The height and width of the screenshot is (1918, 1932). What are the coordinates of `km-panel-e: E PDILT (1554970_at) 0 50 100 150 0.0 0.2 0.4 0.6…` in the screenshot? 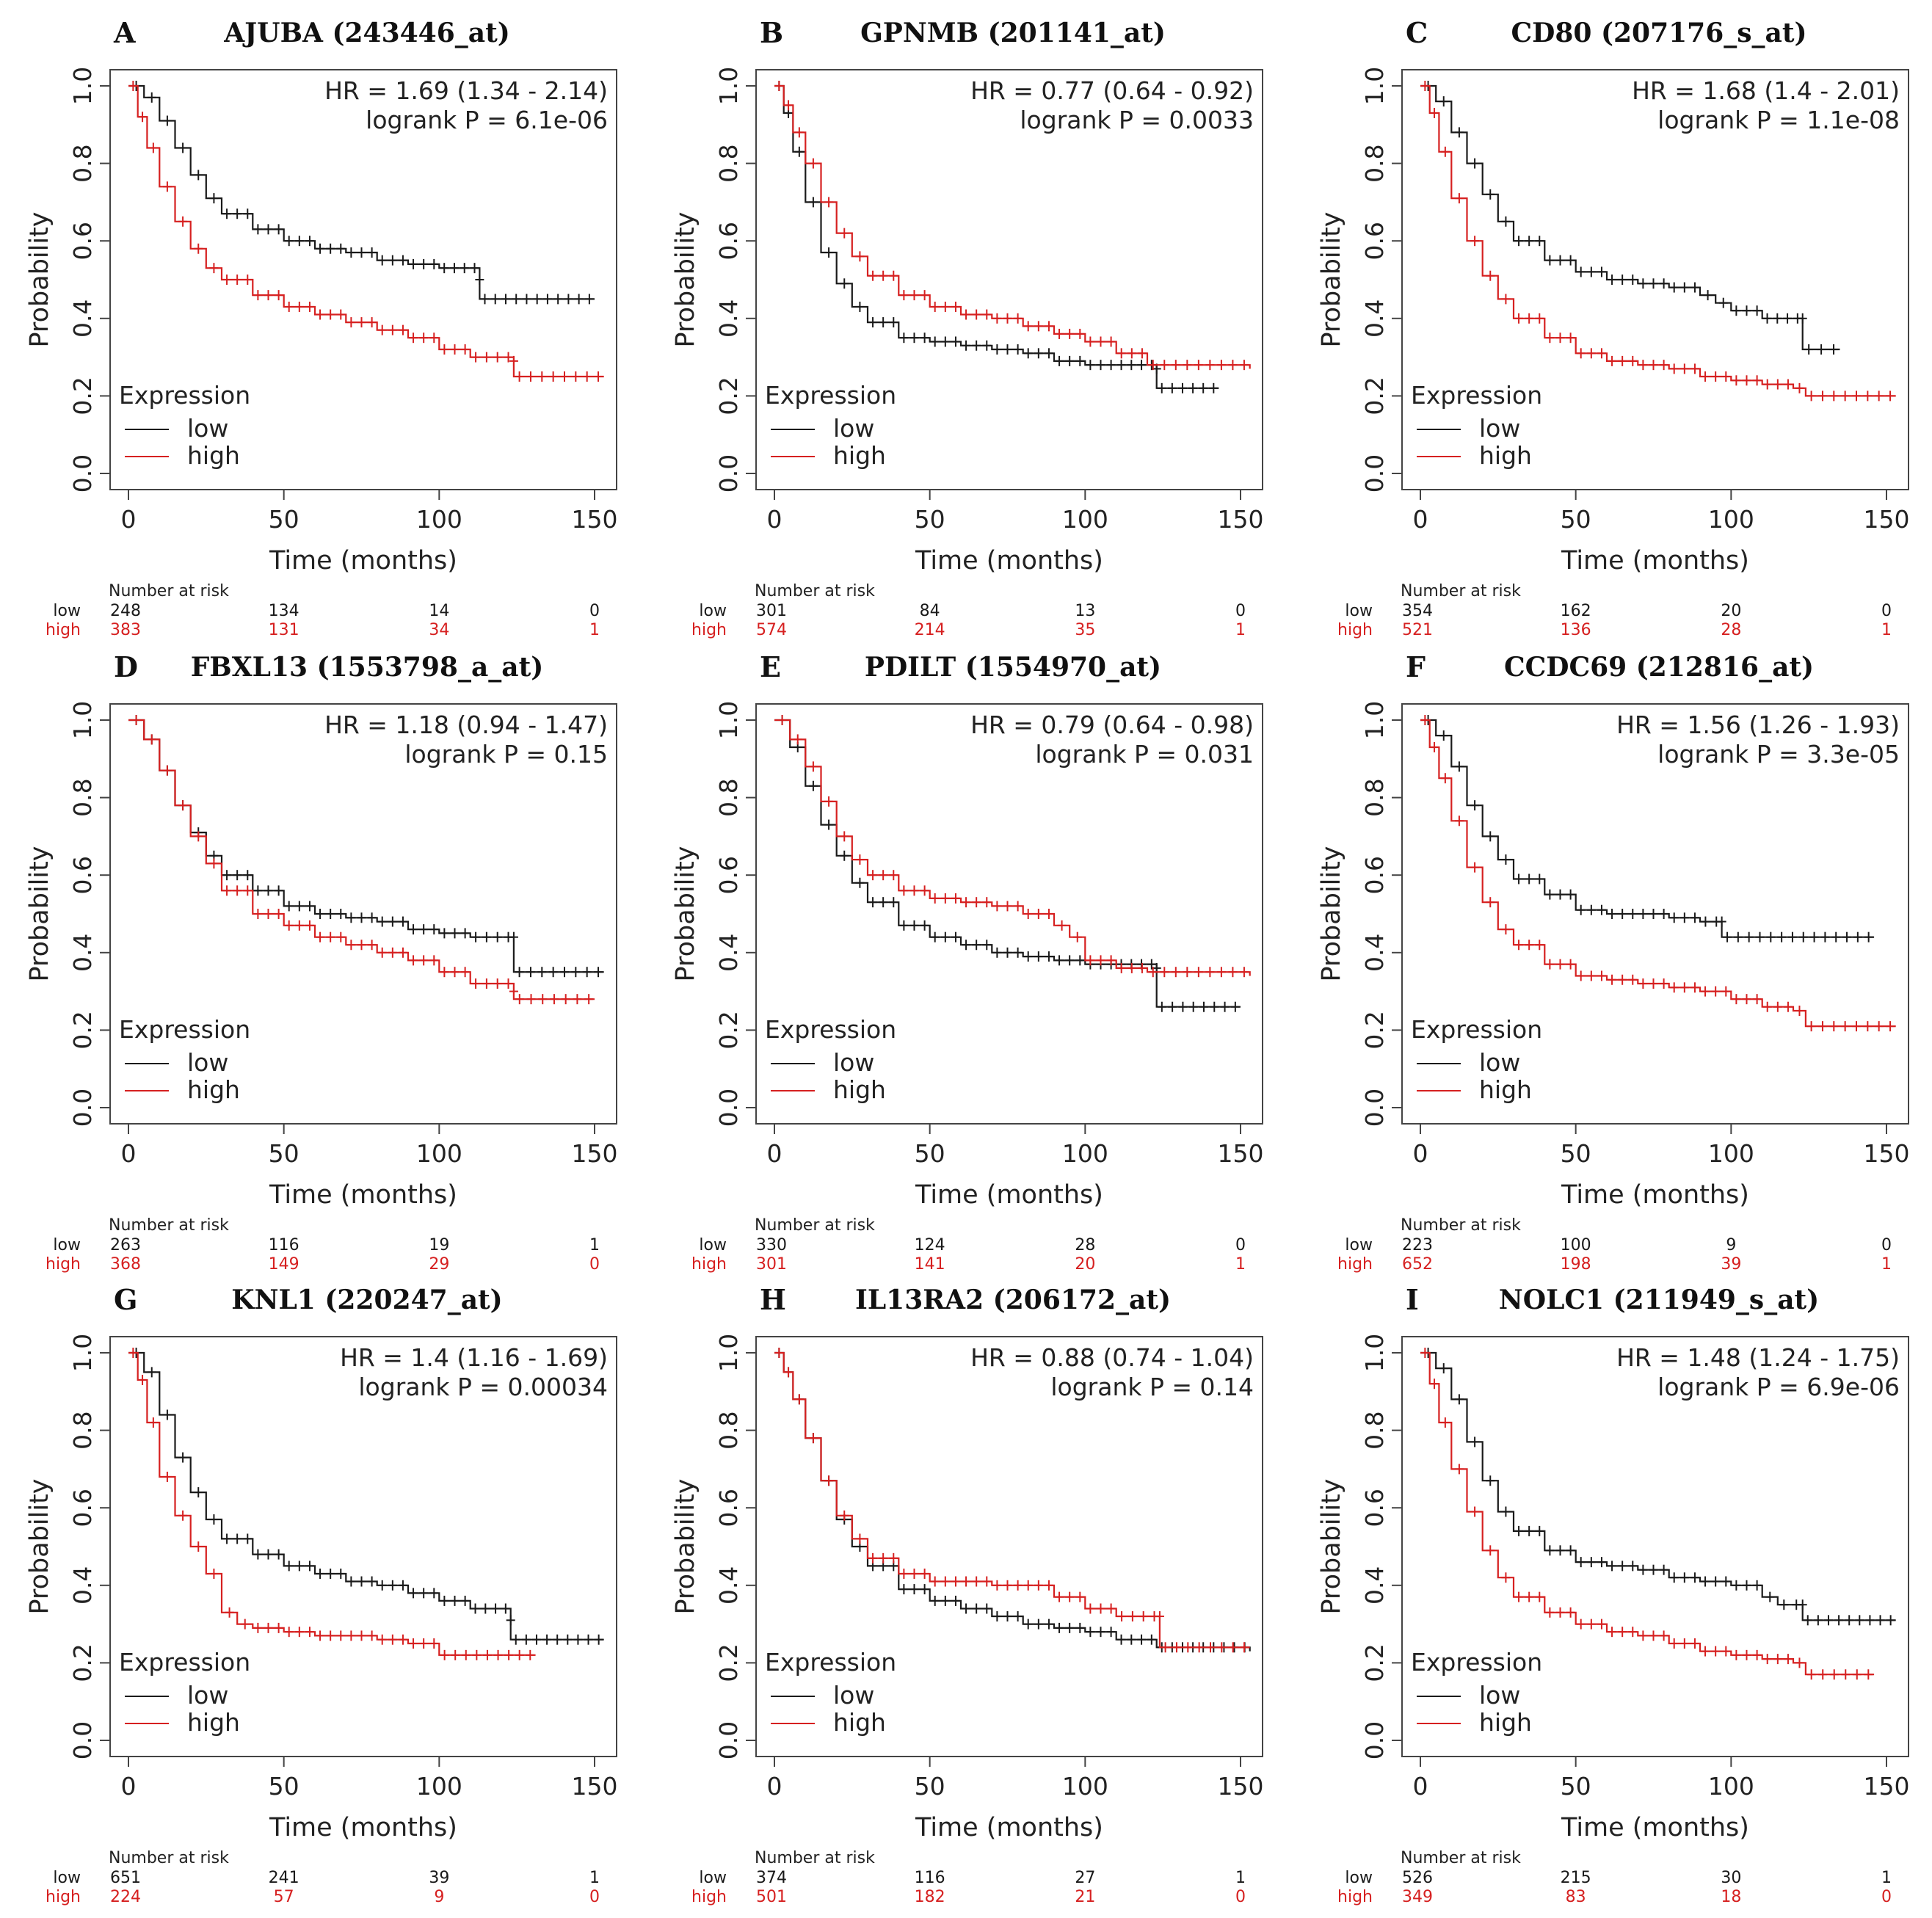 It's located at (968, 954).